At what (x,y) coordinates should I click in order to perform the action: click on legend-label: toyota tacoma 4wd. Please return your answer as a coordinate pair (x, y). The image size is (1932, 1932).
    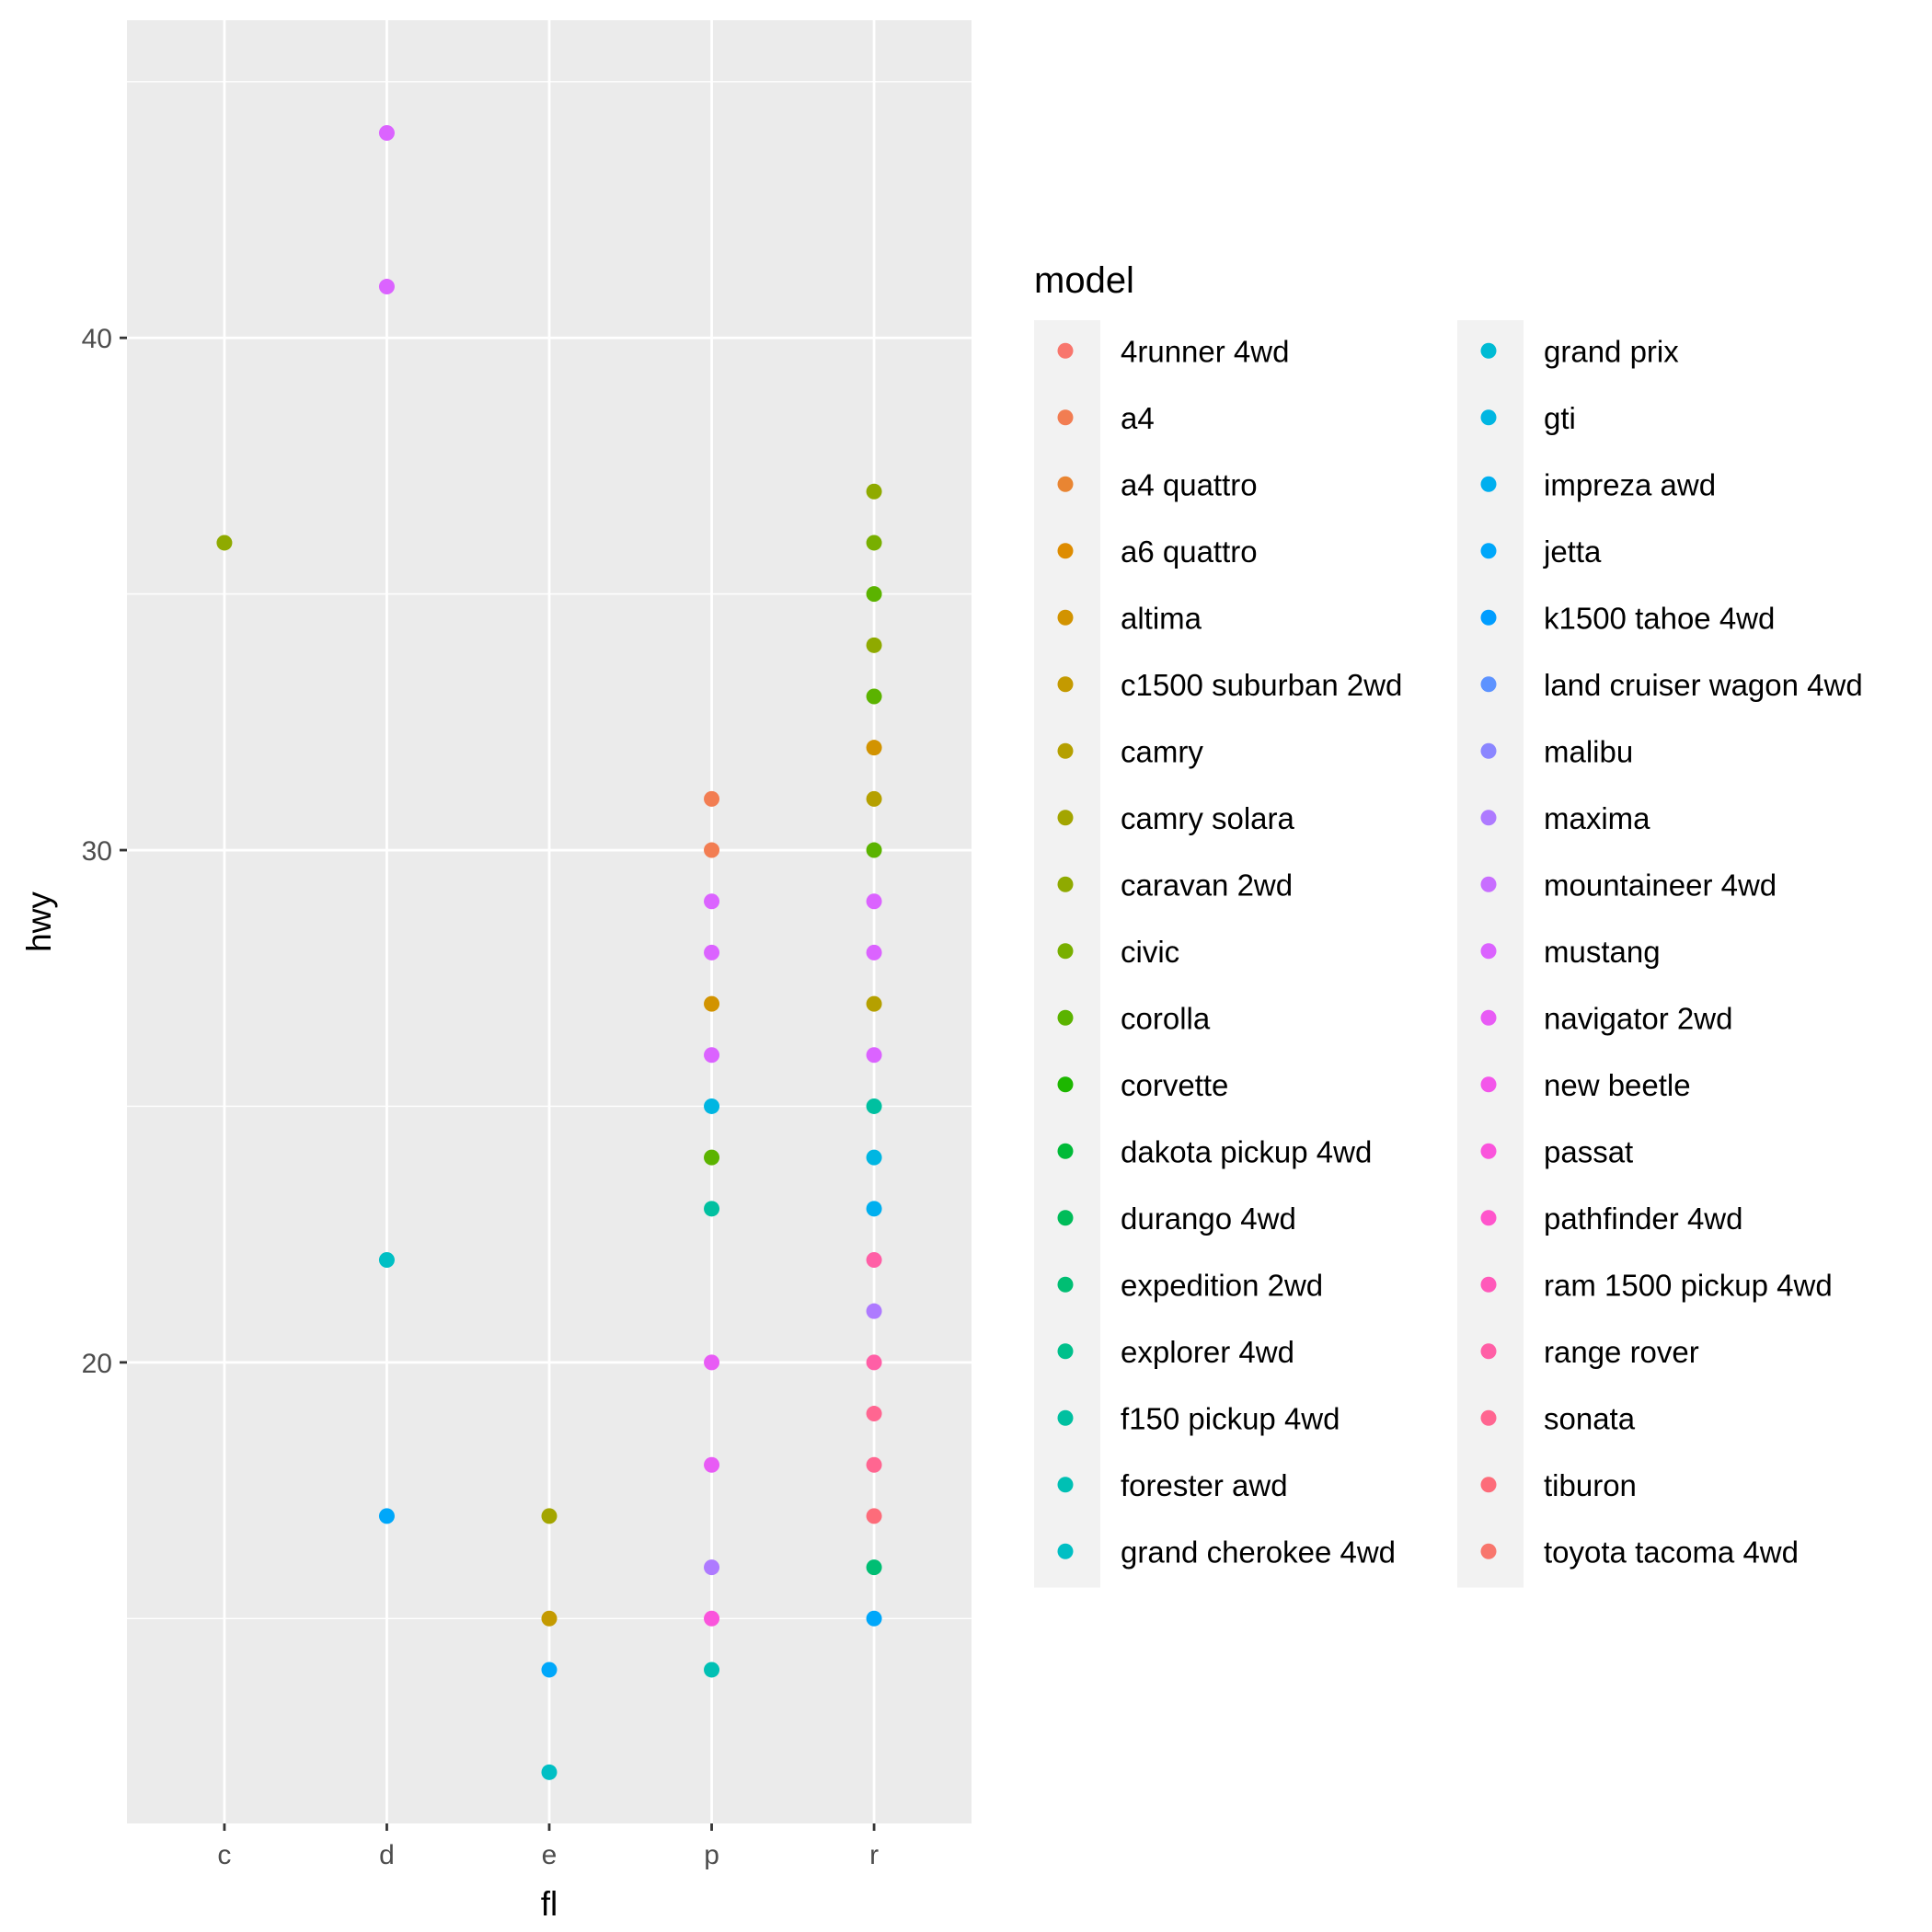
    Looking at the image, I should click on (1671, 1552).